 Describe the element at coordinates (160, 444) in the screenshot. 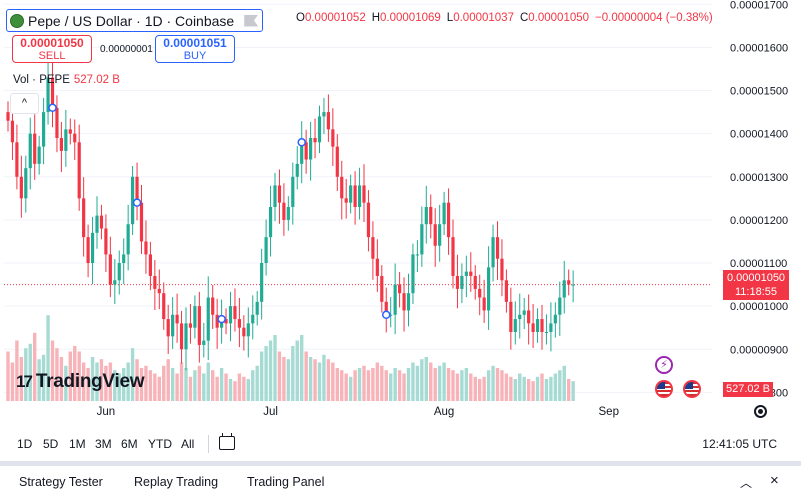

I see `range-button-ytd: YTD` at that location.